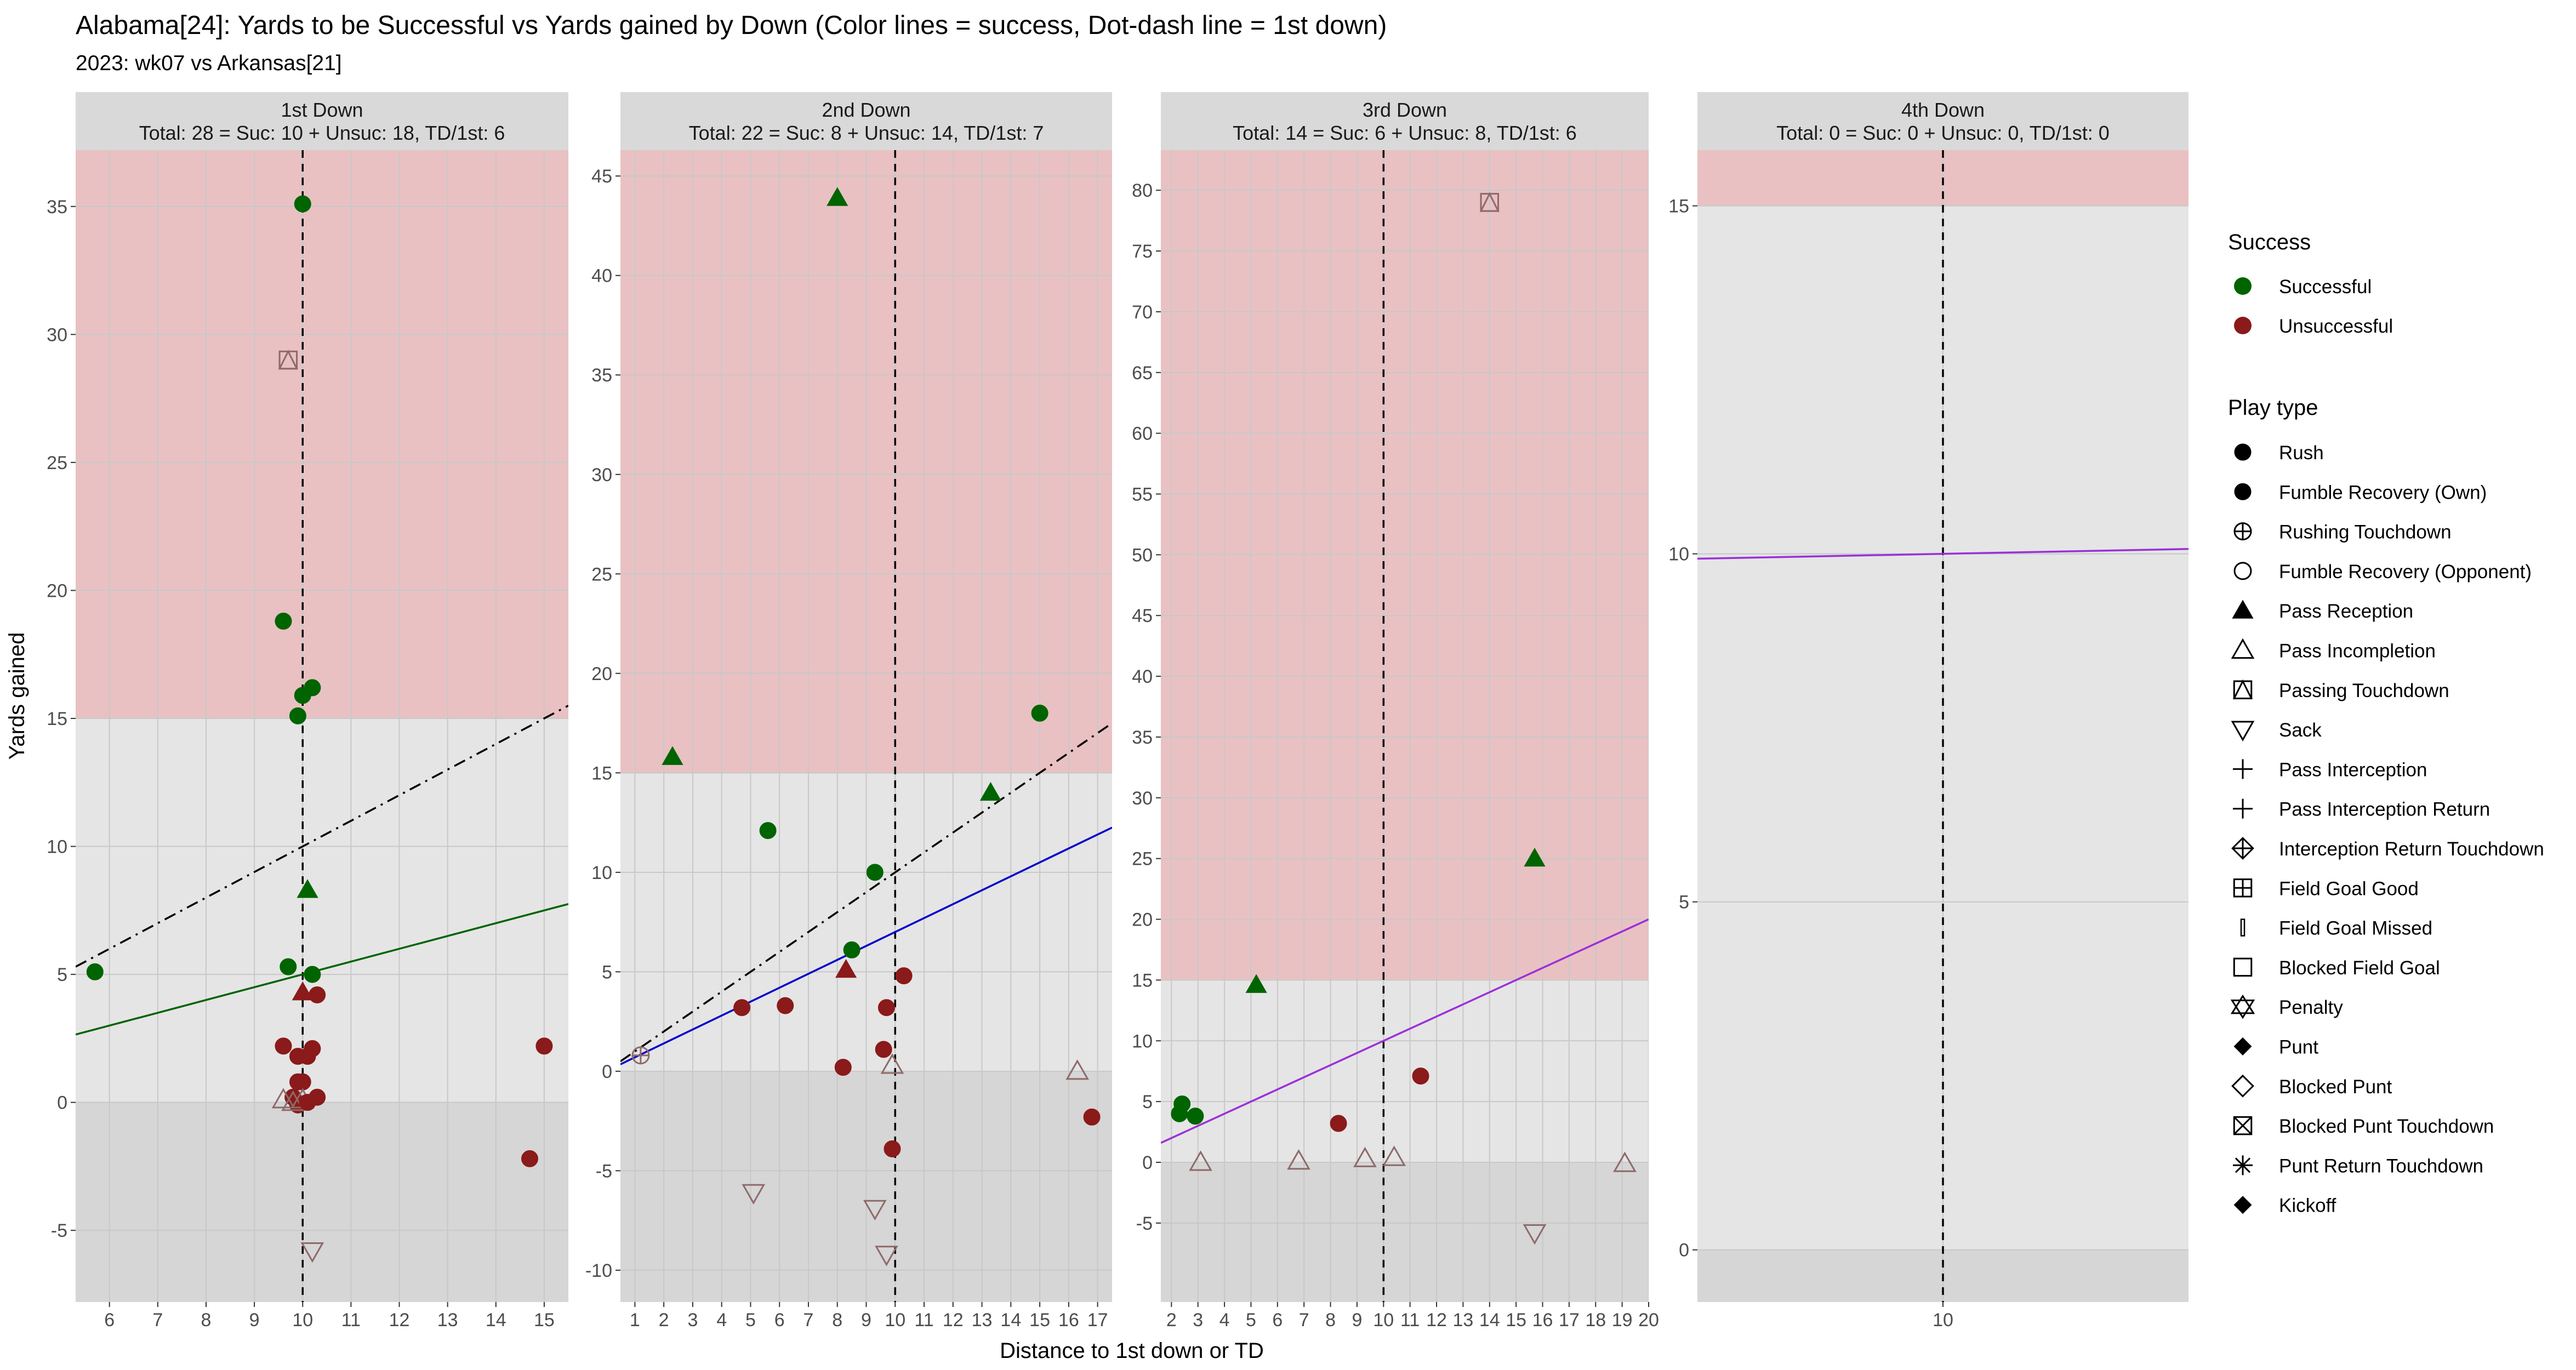  What do you see at coordinates (2411, 849) in the screenshot?
I see `legend-label: Interception Return Touchdown` at bounding box center [2411, 849].